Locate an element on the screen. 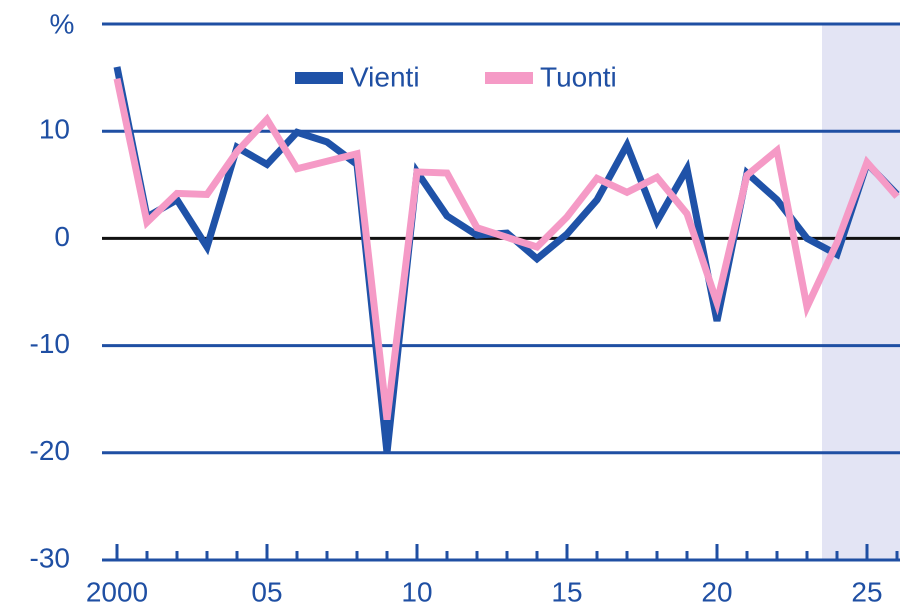 The width and height of the screenshot is (900, 613). y-tick-label: -30 is located at coordinates (50, 557).